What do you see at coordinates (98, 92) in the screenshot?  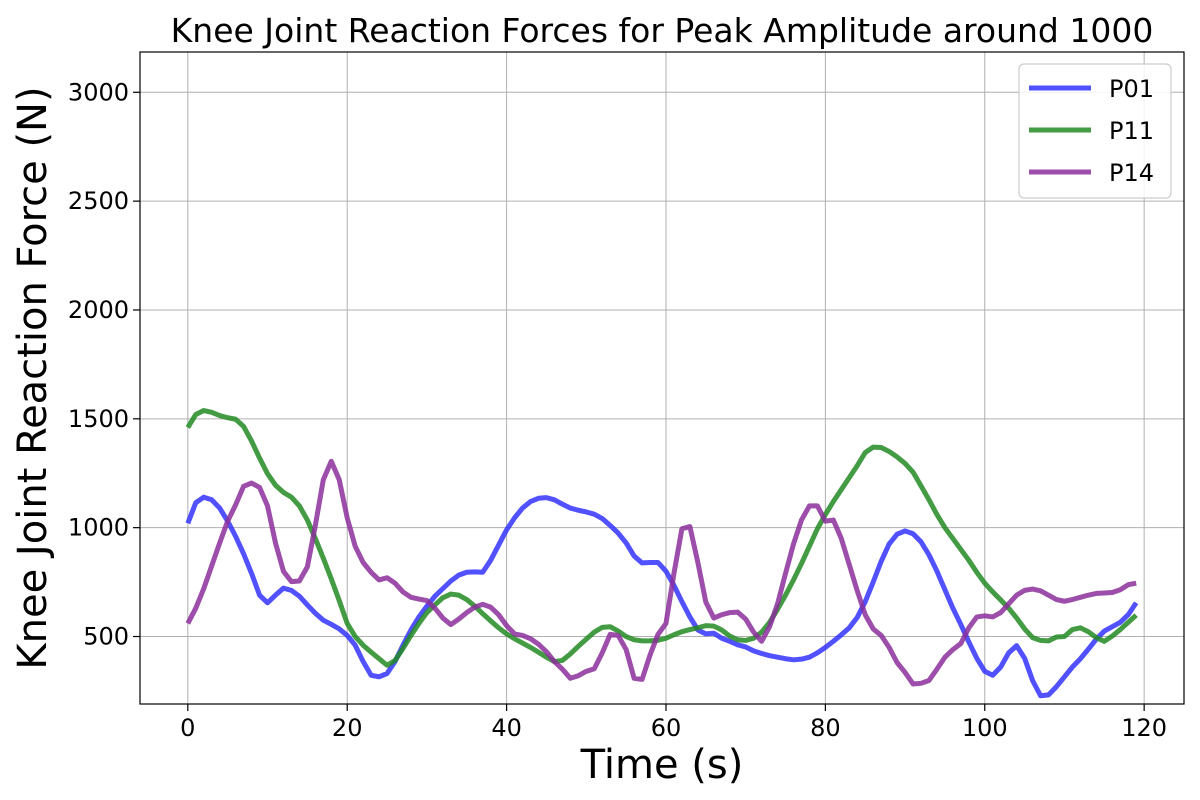 I see `y-tick-label: 3000` at bounding box center [98, 92].